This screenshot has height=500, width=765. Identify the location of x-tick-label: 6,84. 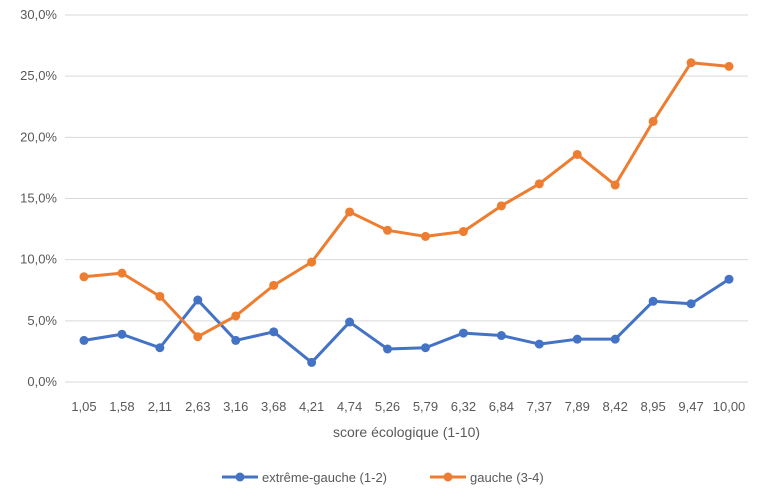
(501, 406).